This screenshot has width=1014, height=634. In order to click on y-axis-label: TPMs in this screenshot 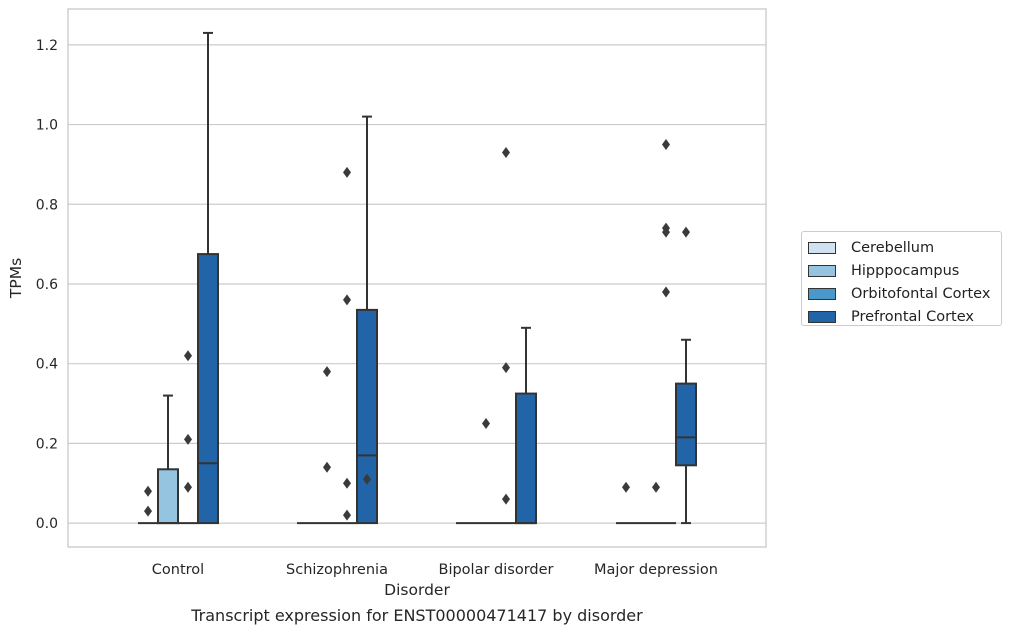, I will do `click(16, 278)`.